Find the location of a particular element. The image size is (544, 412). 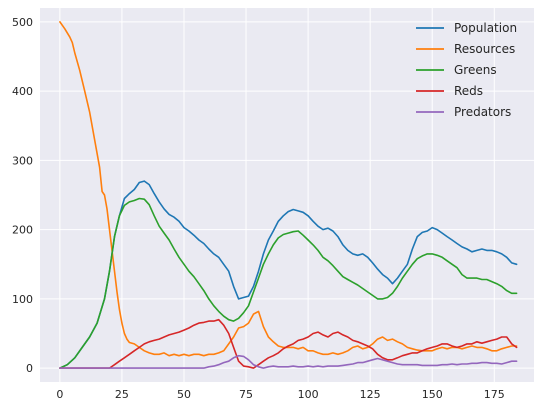

x-tick-label: 175 is located at coordinates (494, 394).